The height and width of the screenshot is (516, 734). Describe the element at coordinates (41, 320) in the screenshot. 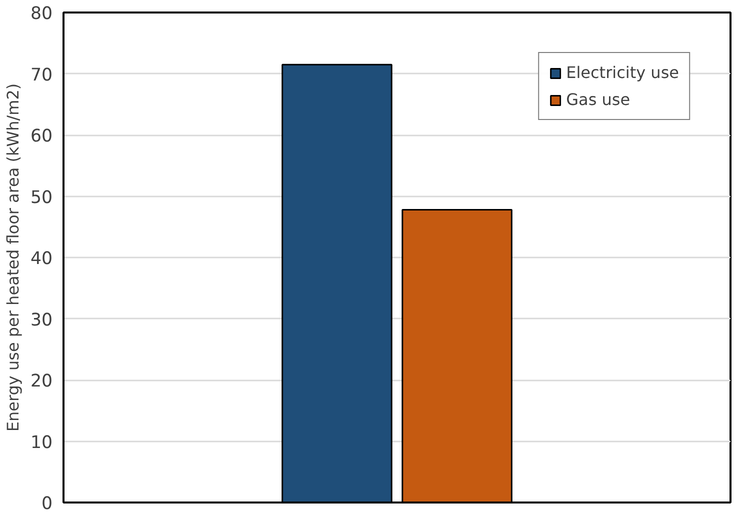

I see `y-tick-label: 30` at that location.